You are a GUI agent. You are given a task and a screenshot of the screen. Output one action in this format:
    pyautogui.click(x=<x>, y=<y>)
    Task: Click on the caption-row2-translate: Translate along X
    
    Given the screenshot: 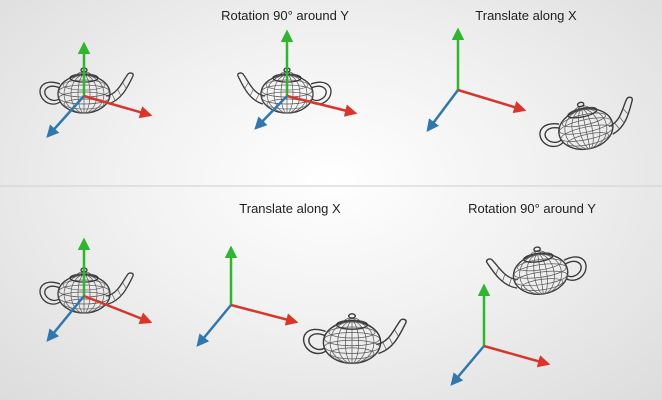 What is the action you would take?
    pyautogui.click(x=290, y=208)
    